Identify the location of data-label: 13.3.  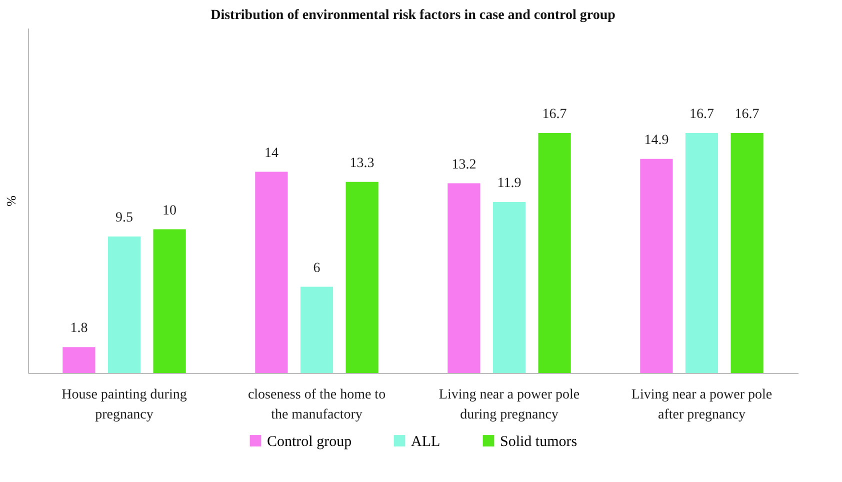
(362, 163).